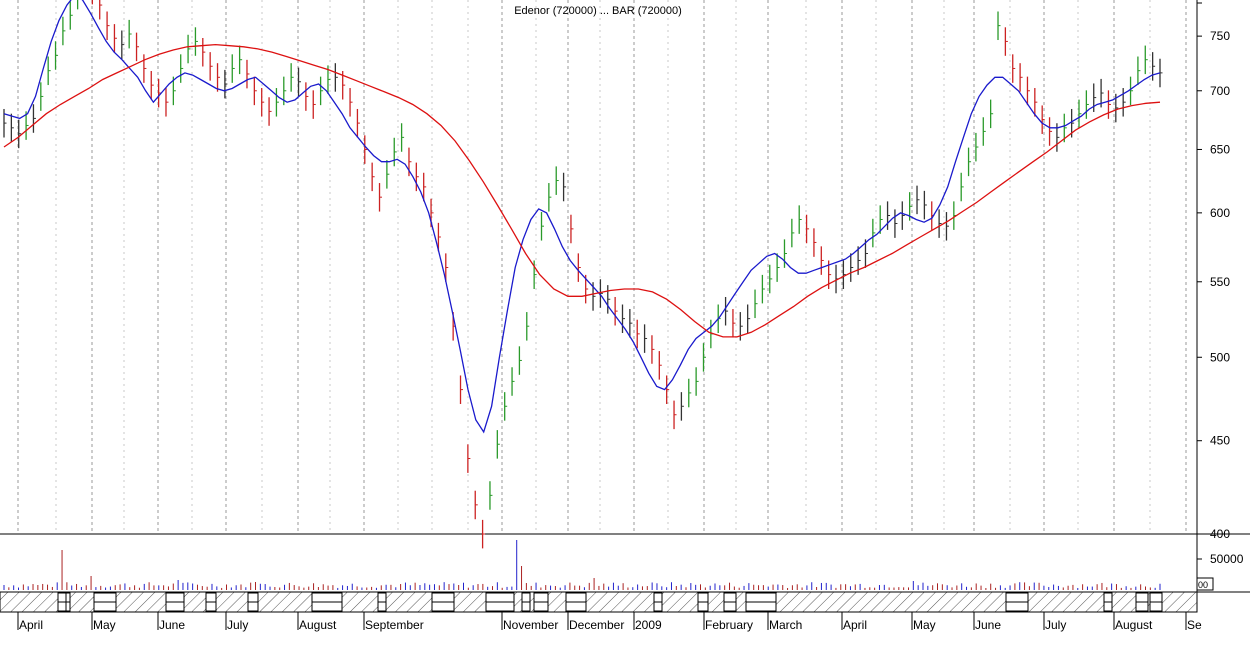  Describe the element at coordinates (596, 625) in the screenshot. I see `month-label: December` at that location.